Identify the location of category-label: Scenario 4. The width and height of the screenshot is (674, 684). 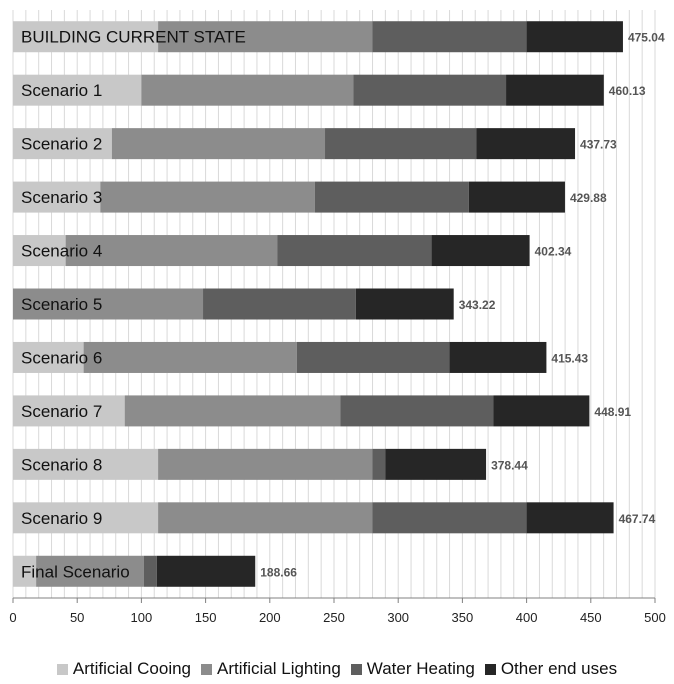
(61, 251).